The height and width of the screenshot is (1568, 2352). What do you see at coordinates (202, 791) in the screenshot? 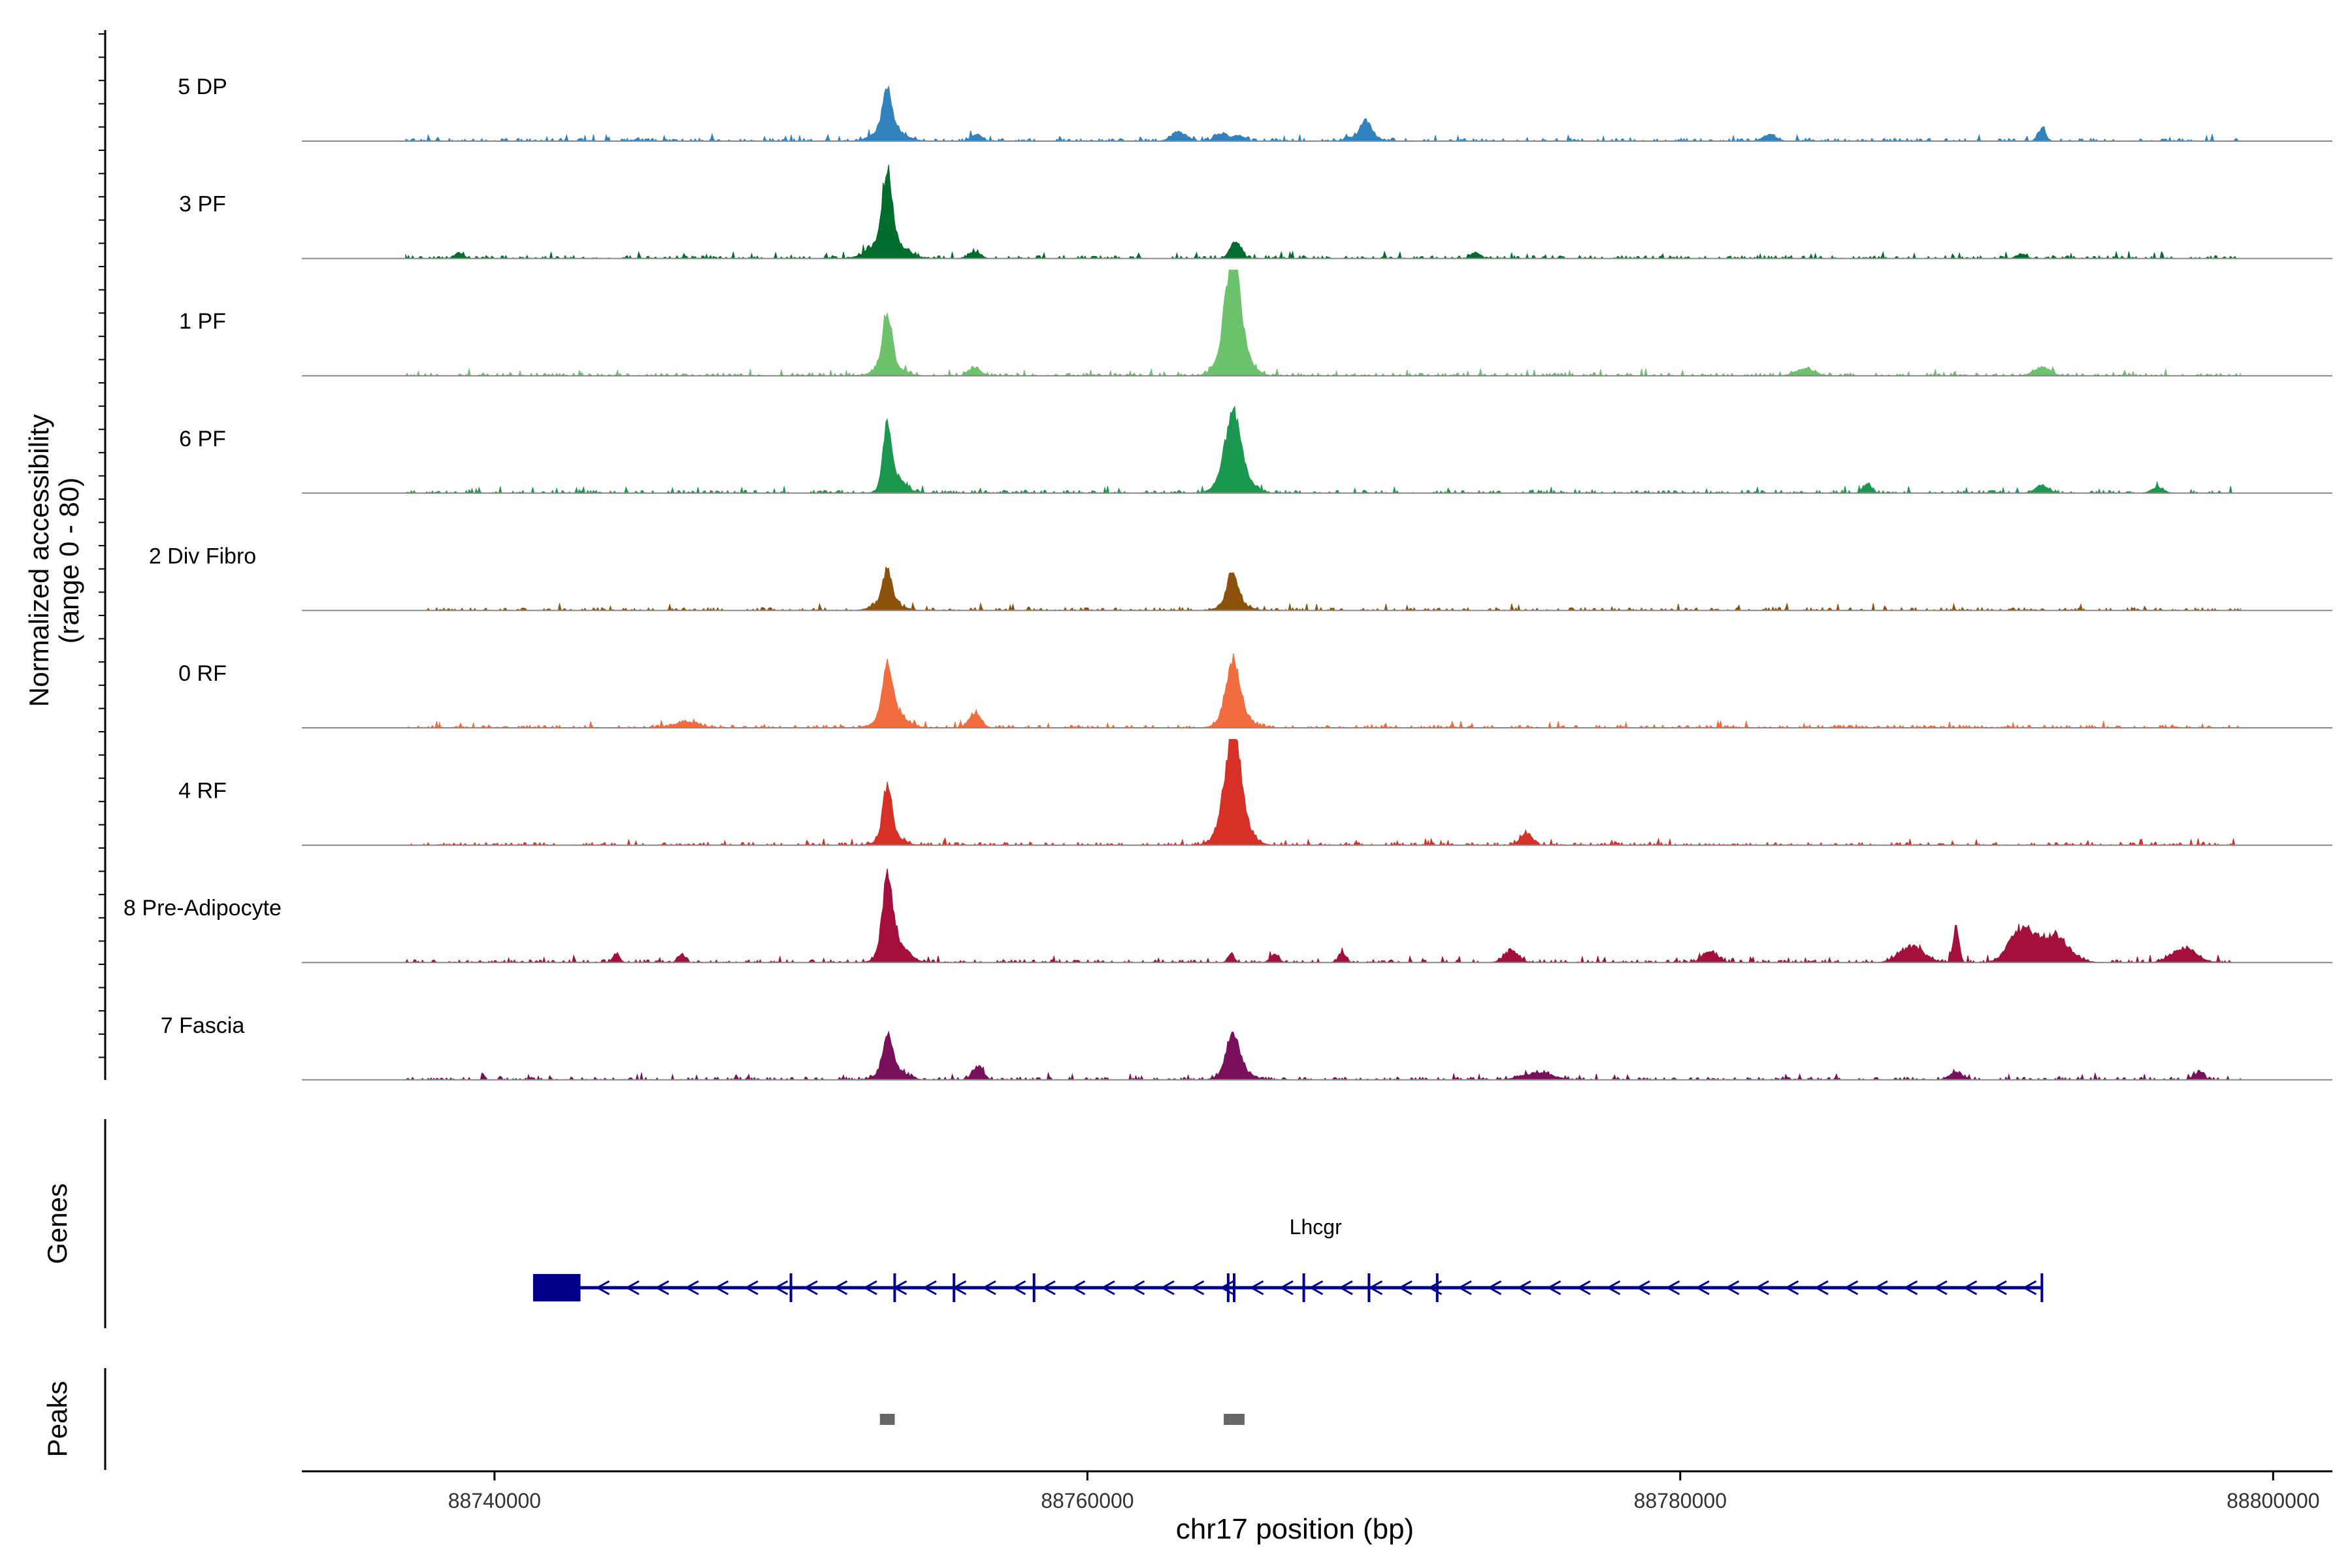
I see `track-label: 4 RF` at bounding box center [202, 791].